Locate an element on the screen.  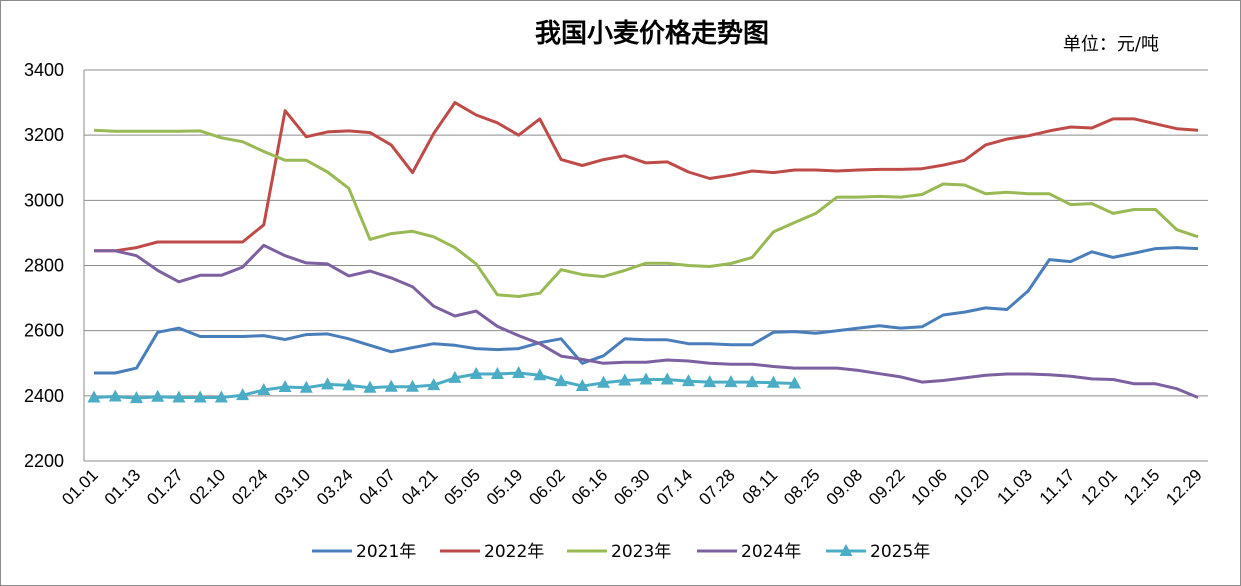
legend-label: 2024年 is located at coordinates (771, 552).